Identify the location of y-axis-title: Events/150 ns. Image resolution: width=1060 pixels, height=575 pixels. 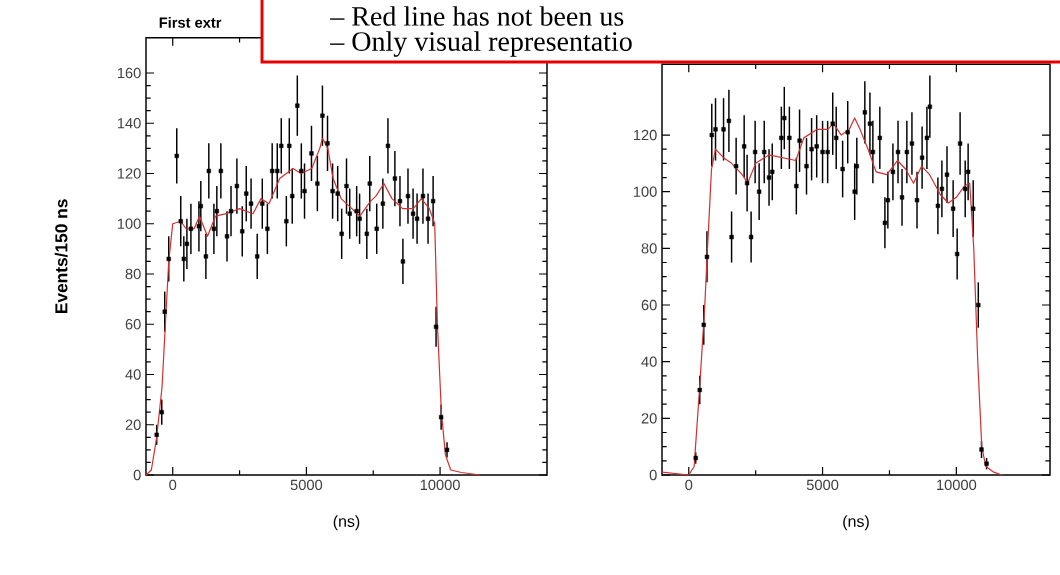
(61, 256).